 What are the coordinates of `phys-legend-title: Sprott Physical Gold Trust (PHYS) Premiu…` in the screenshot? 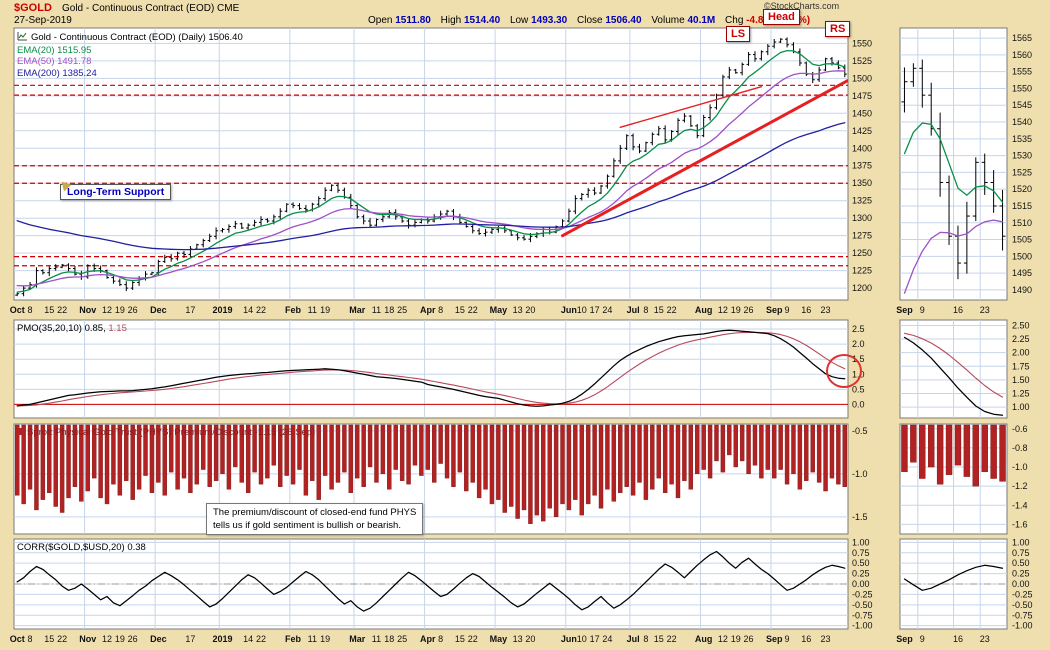 It's located at (171, 432).